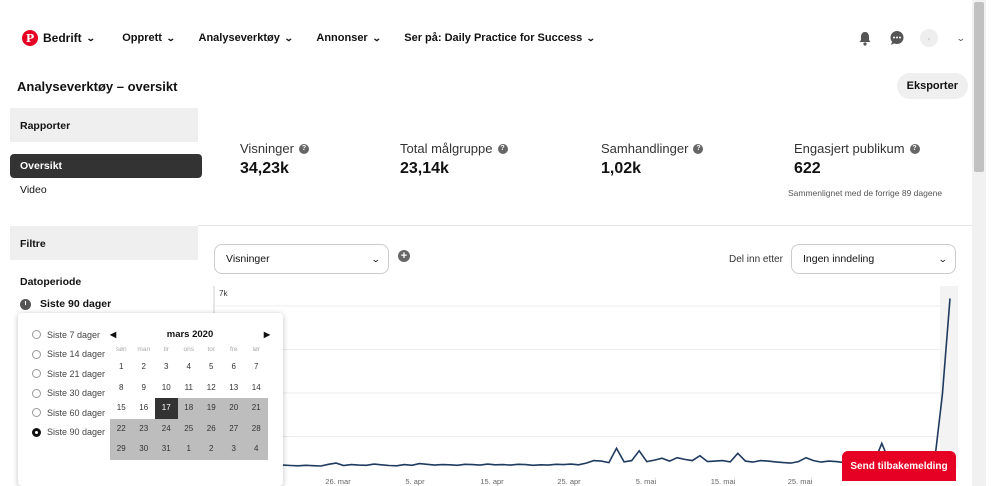 The width and height of the screenshot is (1000, 486). Describe the element at coordinates (256, 387) in the screenshot. I see `calendar-day: 14` at that location.